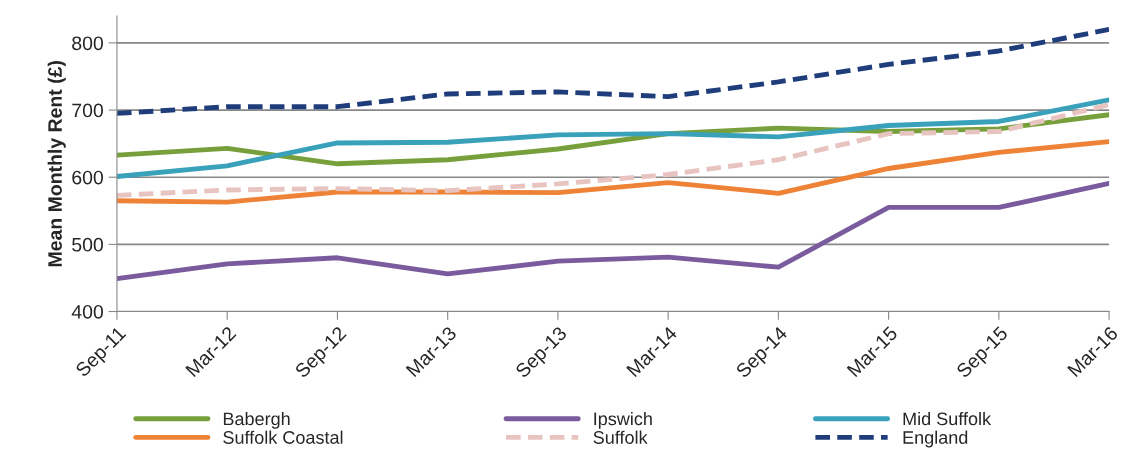 The image size is (1130, 472). I want to click on legend-label: Mid Suffolk, so click(947, 418).